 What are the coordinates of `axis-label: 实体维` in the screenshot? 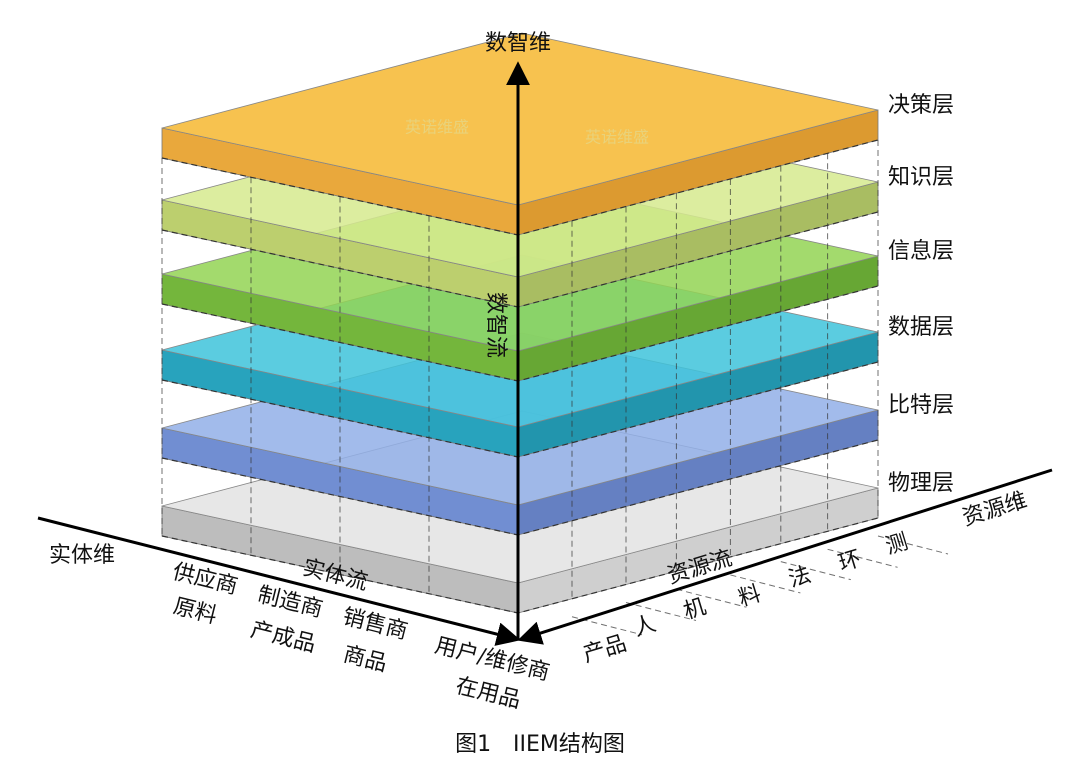 It's located at (82, 555).